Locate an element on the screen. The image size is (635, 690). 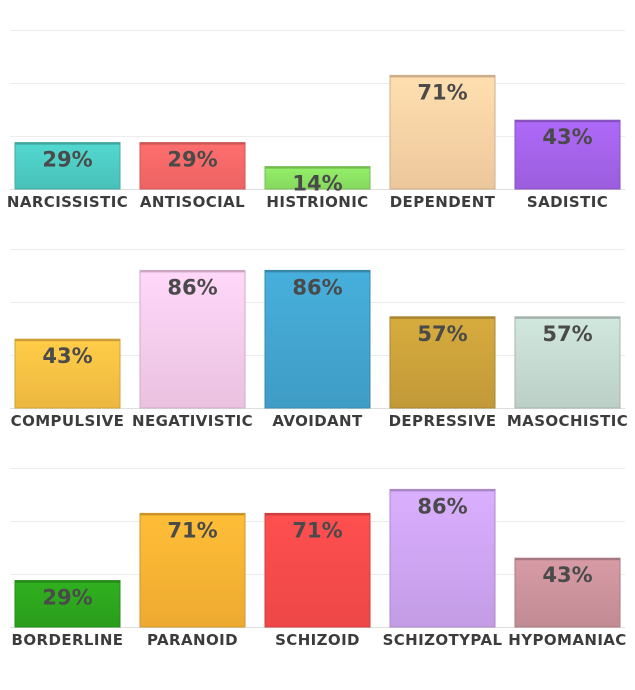
data-label-antisocial: 29% is located at coordinates (192, 160).